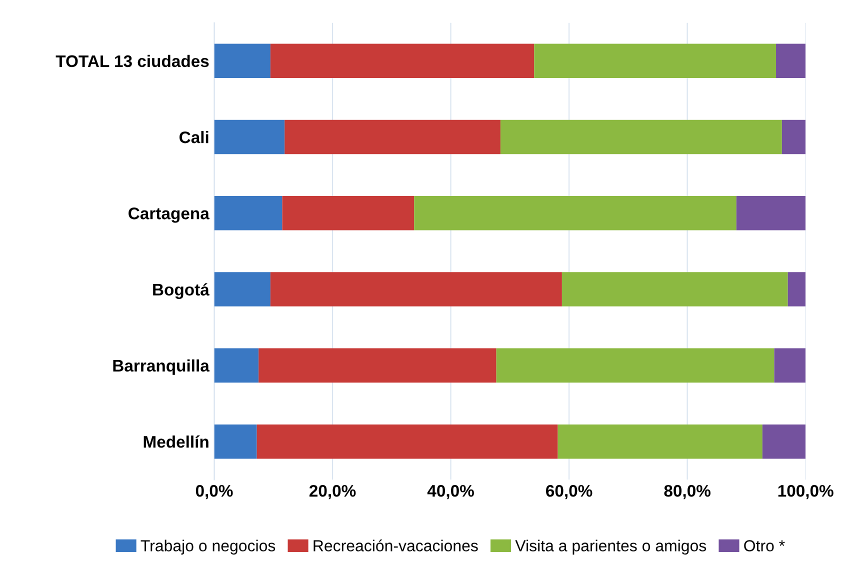 The height and width of the screenshot is (571, 857). What do you see at coordinates (176, 441) in the screenshot?
I see `y-tick-label: Medellín` at bounding box center [176, 441].